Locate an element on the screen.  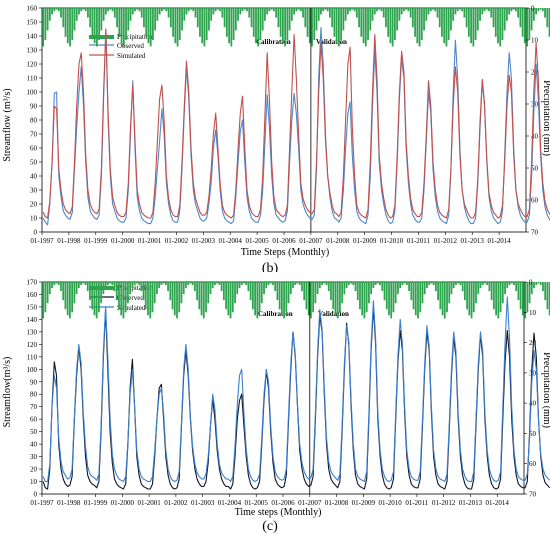
chart-c-y2-tick-label: 50 is located at coordinates (533, 434).